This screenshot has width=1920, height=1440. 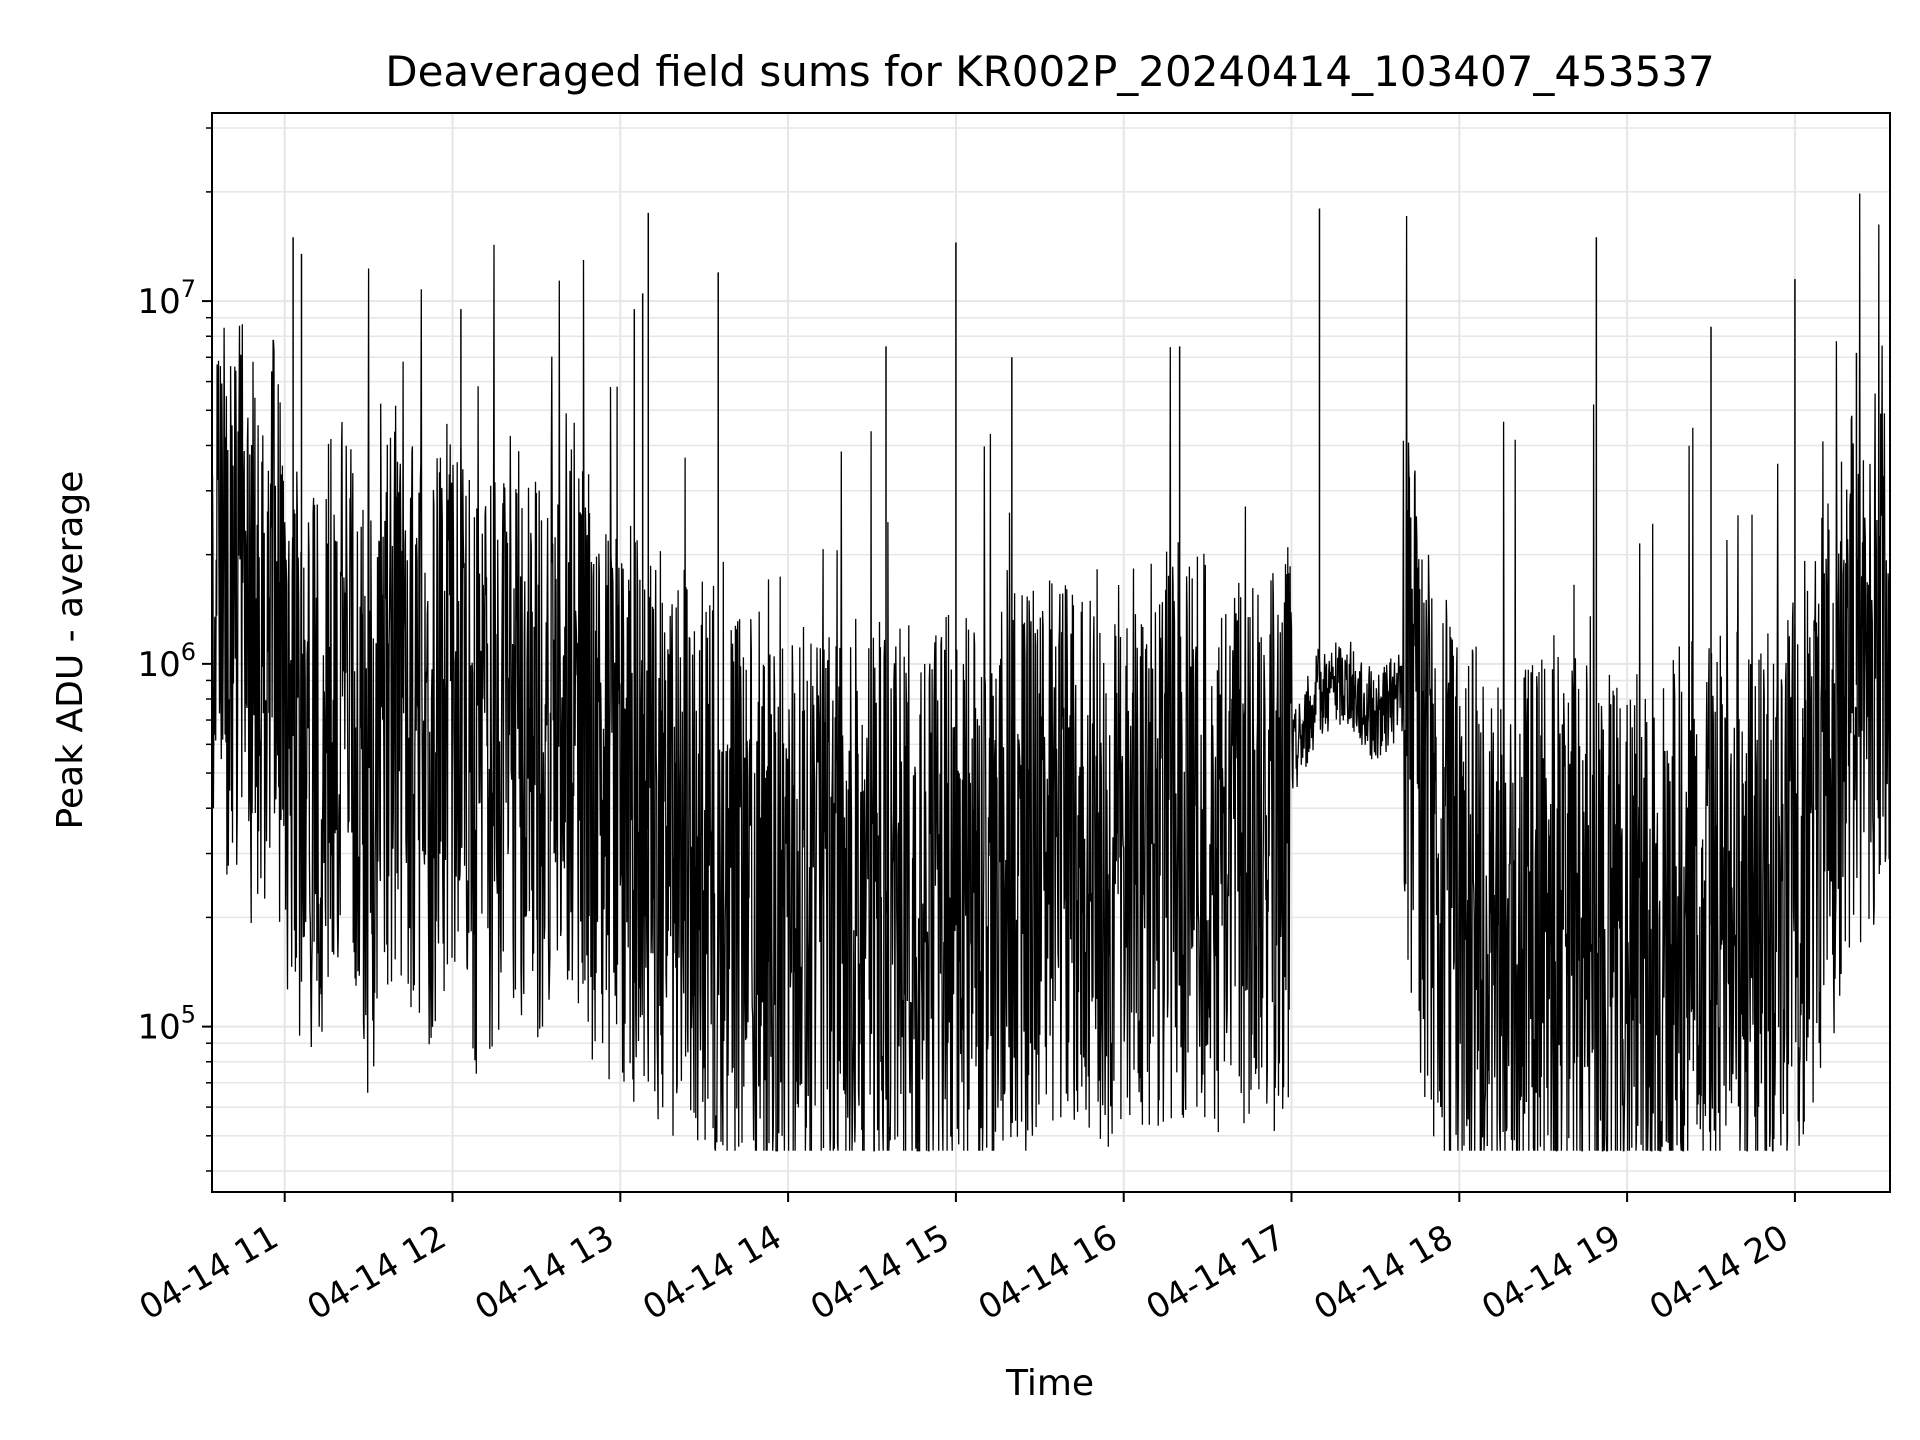 What do you see at coordinates (1049, 1383) in the screenshot?
I see `x-axis-label: Time` at bounding box center [1049, 1383].